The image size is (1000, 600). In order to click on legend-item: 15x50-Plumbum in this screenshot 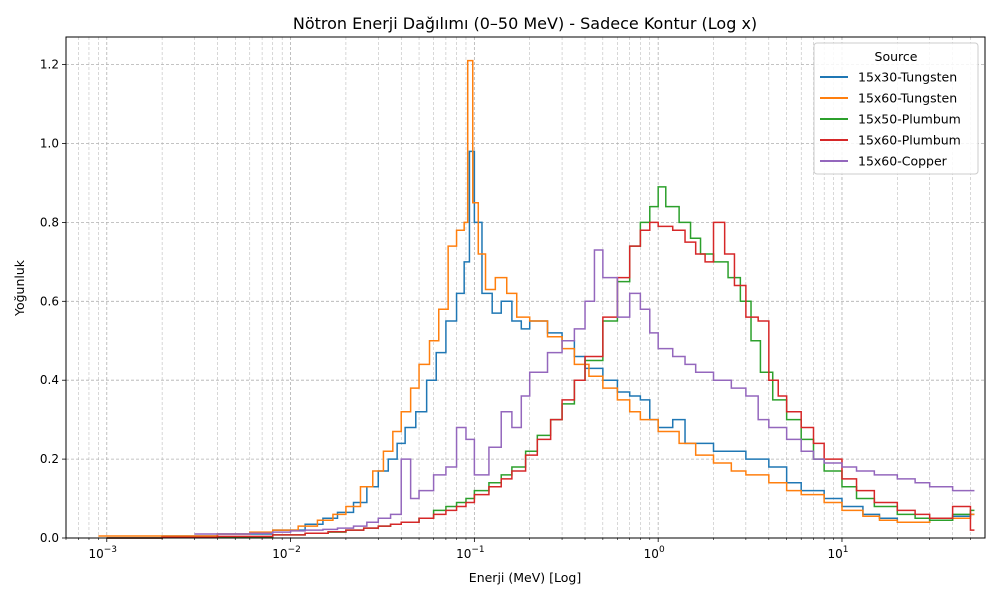, I will do `click(890, 119)`.